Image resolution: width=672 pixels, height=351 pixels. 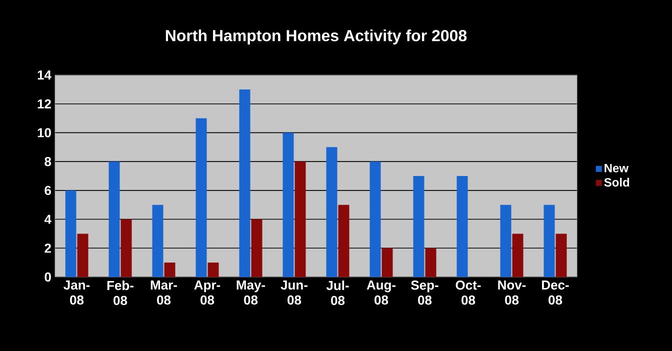 I want to click on y-tick-label: 14, so click(x=45, y=75).